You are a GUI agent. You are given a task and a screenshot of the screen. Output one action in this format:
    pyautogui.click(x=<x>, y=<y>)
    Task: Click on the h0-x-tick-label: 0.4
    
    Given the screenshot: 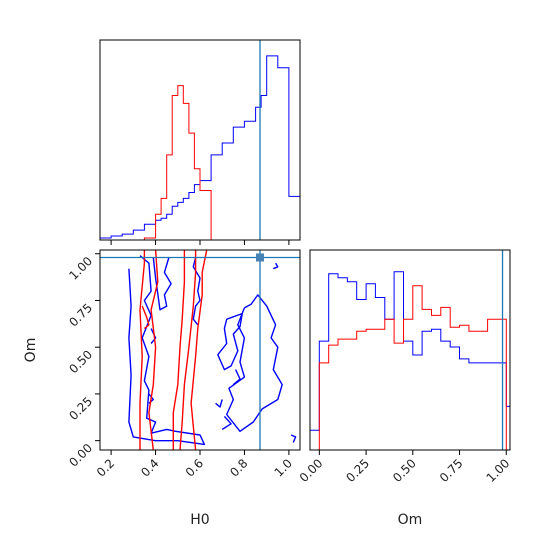 What is the action you would take?
    pyautogui.click(x=149, y=467)
    